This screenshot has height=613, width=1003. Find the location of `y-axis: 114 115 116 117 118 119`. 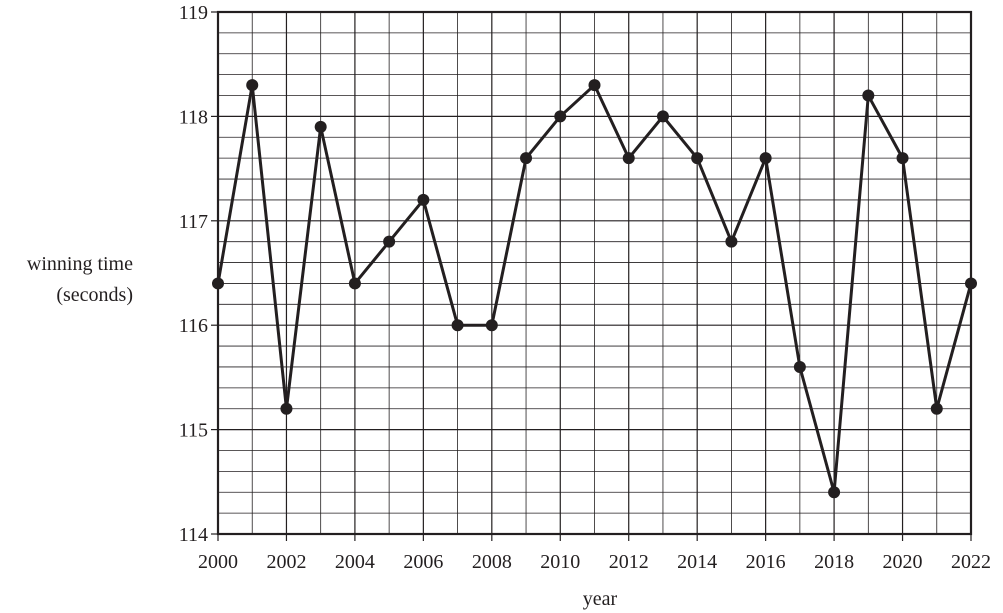

y-axis: 114 115 116 117 118 119 is located at coordinates (198, 274).